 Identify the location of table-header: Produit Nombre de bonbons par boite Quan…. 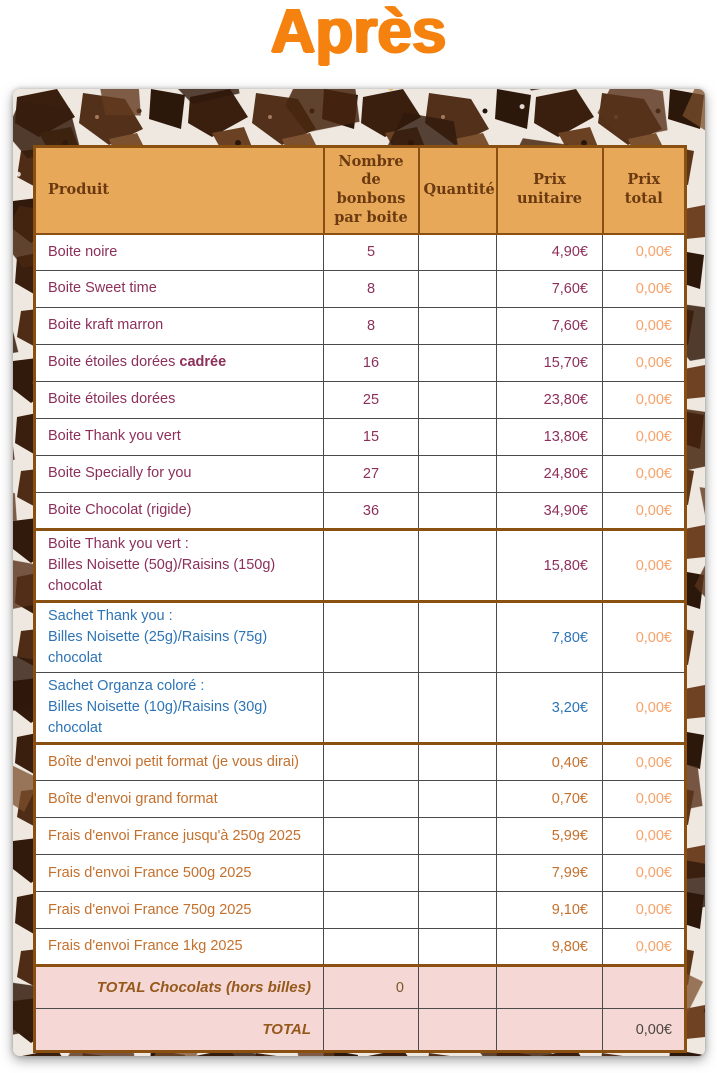
(360, 190).